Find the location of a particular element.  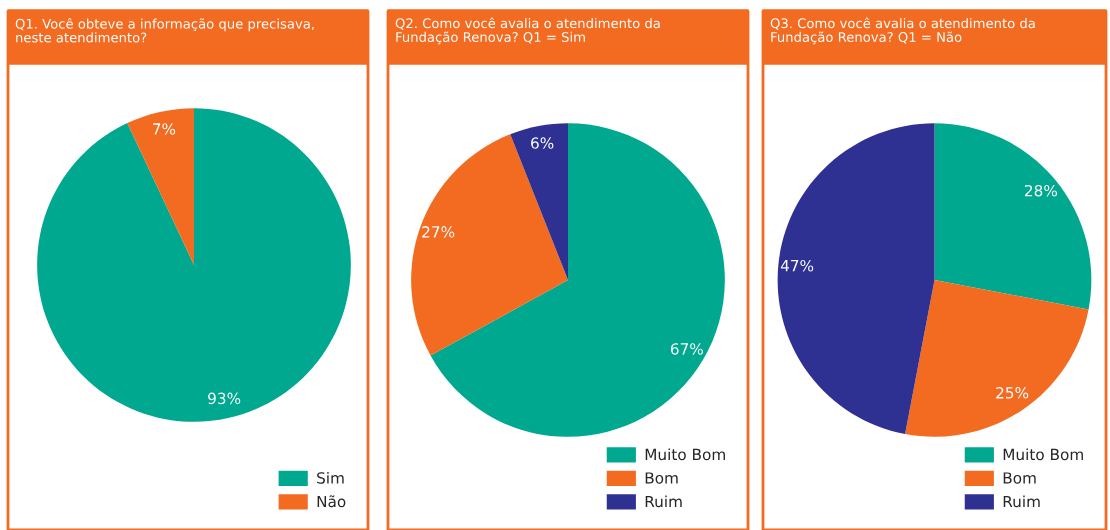

data-label: 47% is located at coordinates (797, 265).